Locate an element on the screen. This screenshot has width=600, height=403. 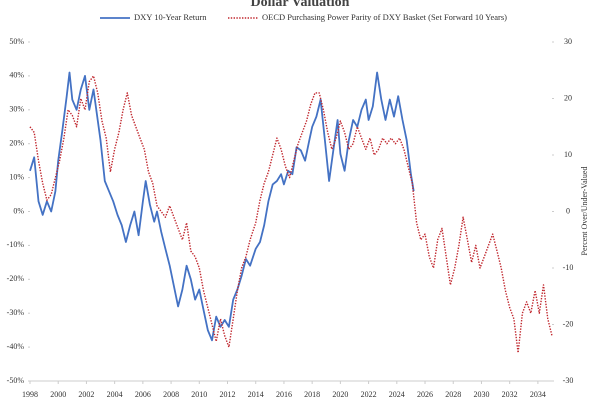
y2-axis-label: Percent Over/Under-Valued is located at coordinates (584, 211).